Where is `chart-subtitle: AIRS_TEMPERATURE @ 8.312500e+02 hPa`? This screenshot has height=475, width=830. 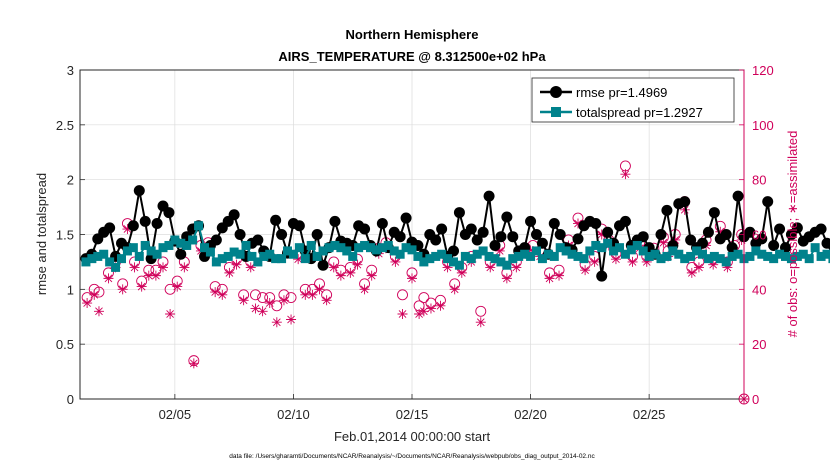 chart-subtitle: AIRS_TEMPERATURE @ 8.312500e+02 hPa is located at coordinates (412, 56).